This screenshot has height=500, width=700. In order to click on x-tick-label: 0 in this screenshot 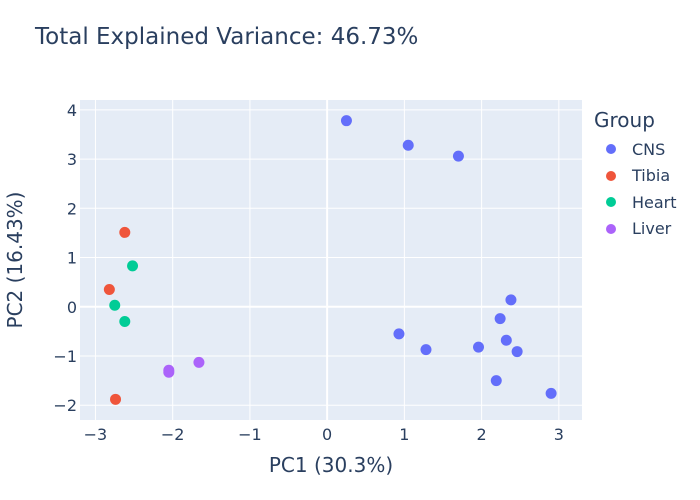, I will do `click(327, 434)`.